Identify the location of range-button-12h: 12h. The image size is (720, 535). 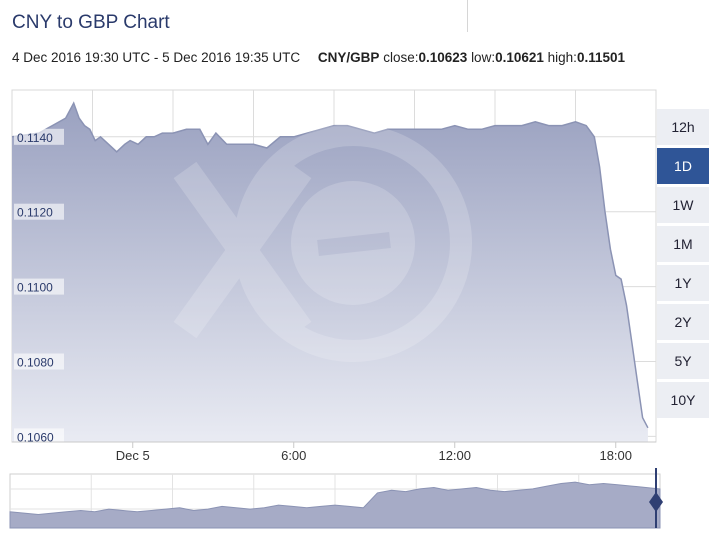
(683, 127).